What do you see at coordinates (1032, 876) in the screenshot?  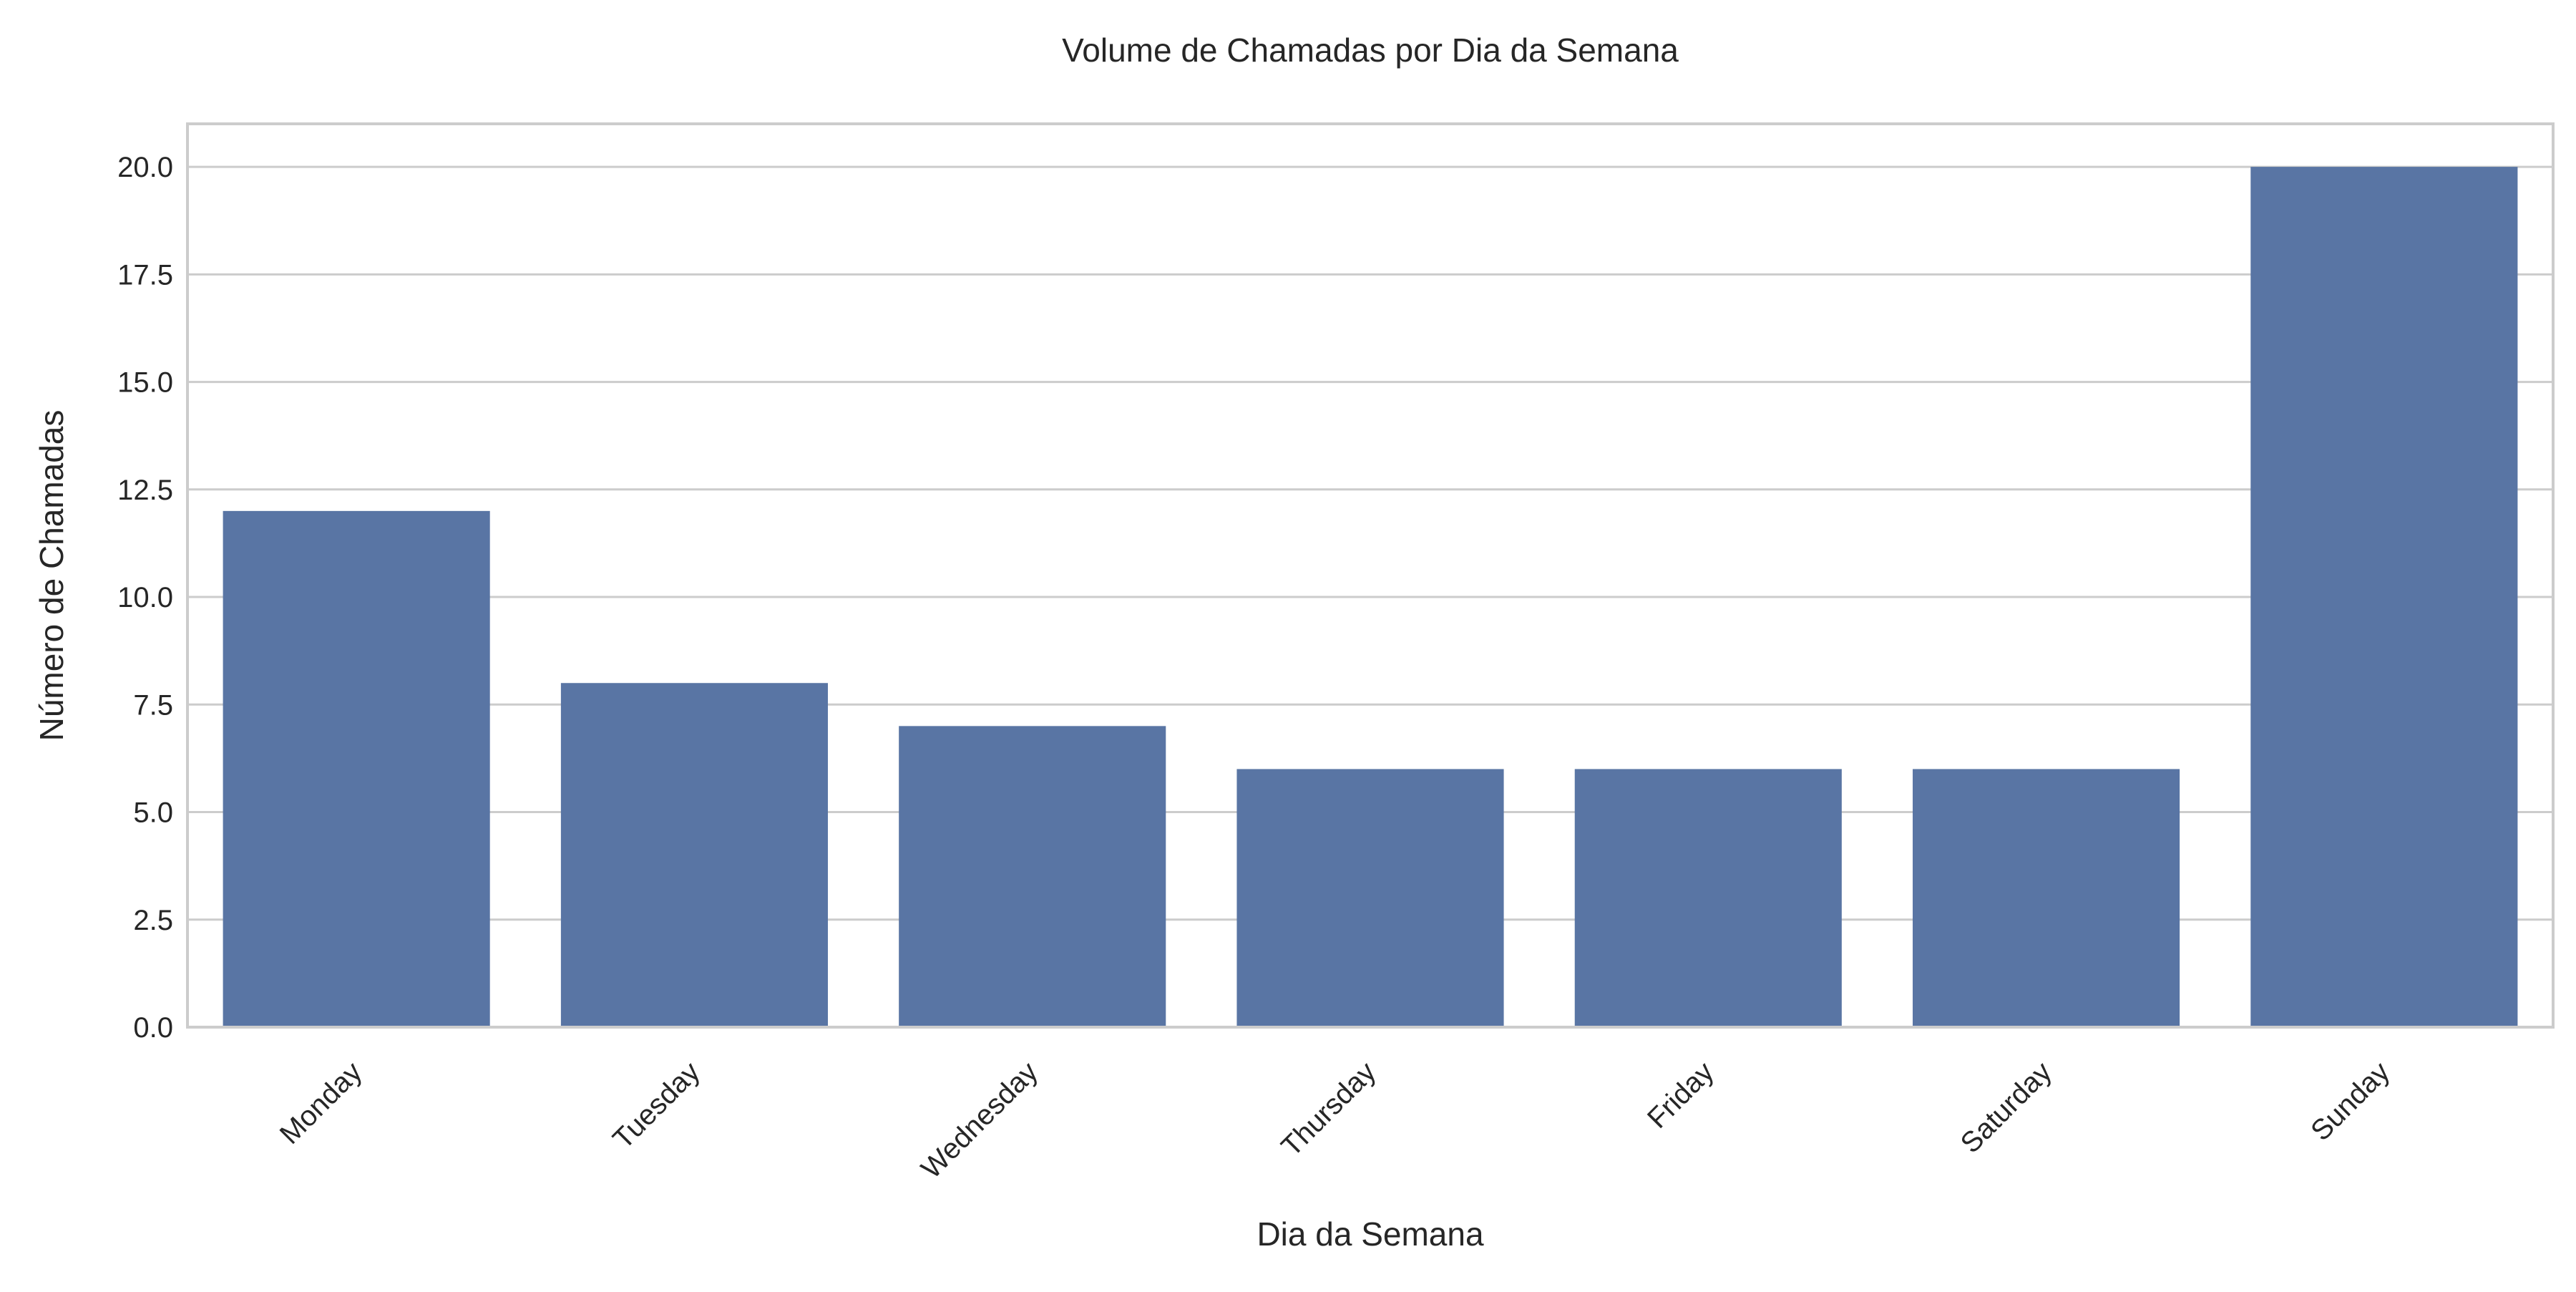 I see `bar-wednesday` at bounding box center [1032, 876].